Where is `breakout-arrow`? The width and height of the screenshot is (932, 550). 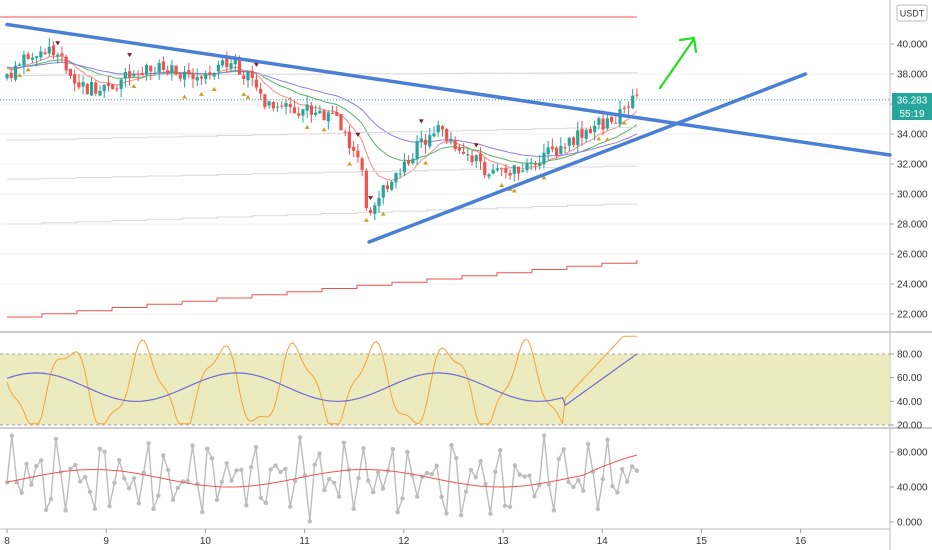
breakout-arrow is located at coordinates (678, 63).